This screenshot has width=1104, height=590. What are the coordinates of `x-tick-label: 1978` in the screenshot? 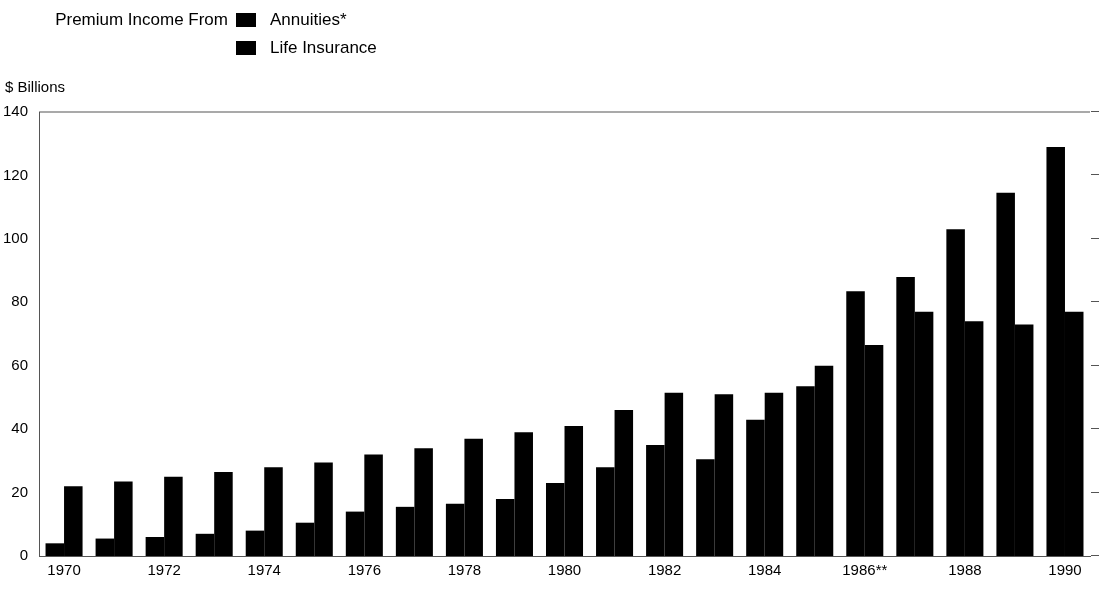 It's located at (464, 570).